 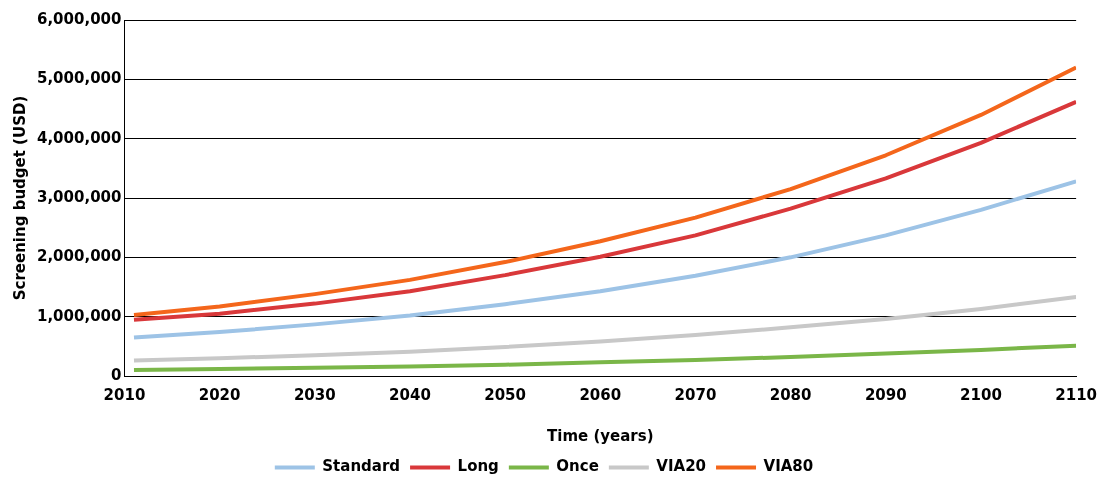 I want to click on legend-label: Long, so click(x=478, y=466).